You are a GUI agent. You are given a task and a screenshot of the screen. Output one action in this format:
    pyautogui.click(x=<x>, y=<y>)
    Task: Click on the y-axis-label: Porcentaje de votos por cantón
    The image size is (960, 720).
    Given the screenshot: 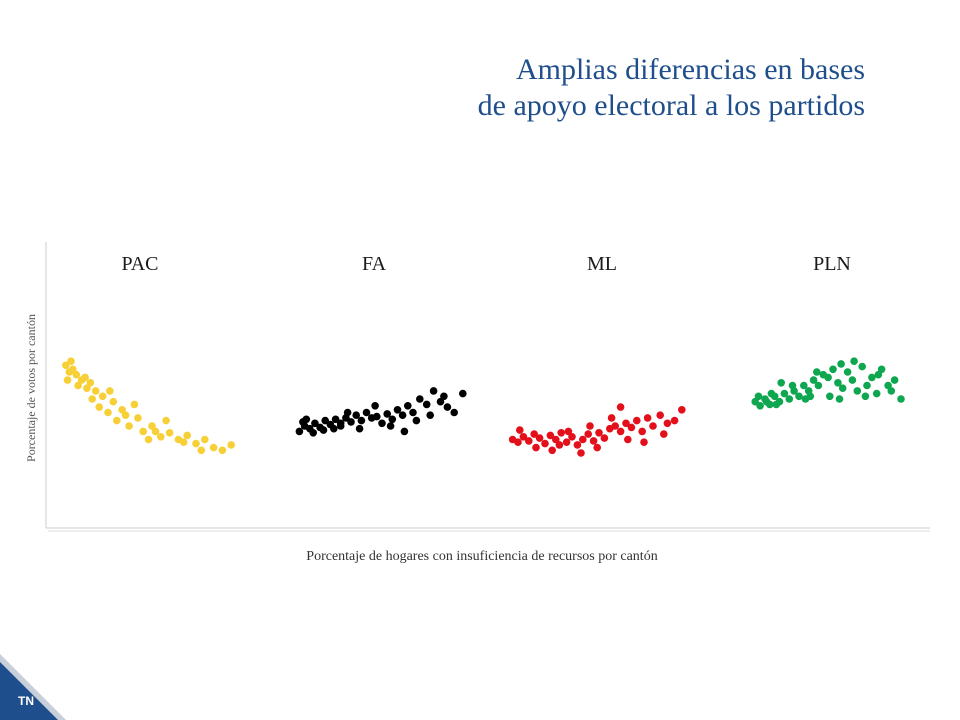 What is the action you would take?
    pyautogui.click(x=31, y=388)
    